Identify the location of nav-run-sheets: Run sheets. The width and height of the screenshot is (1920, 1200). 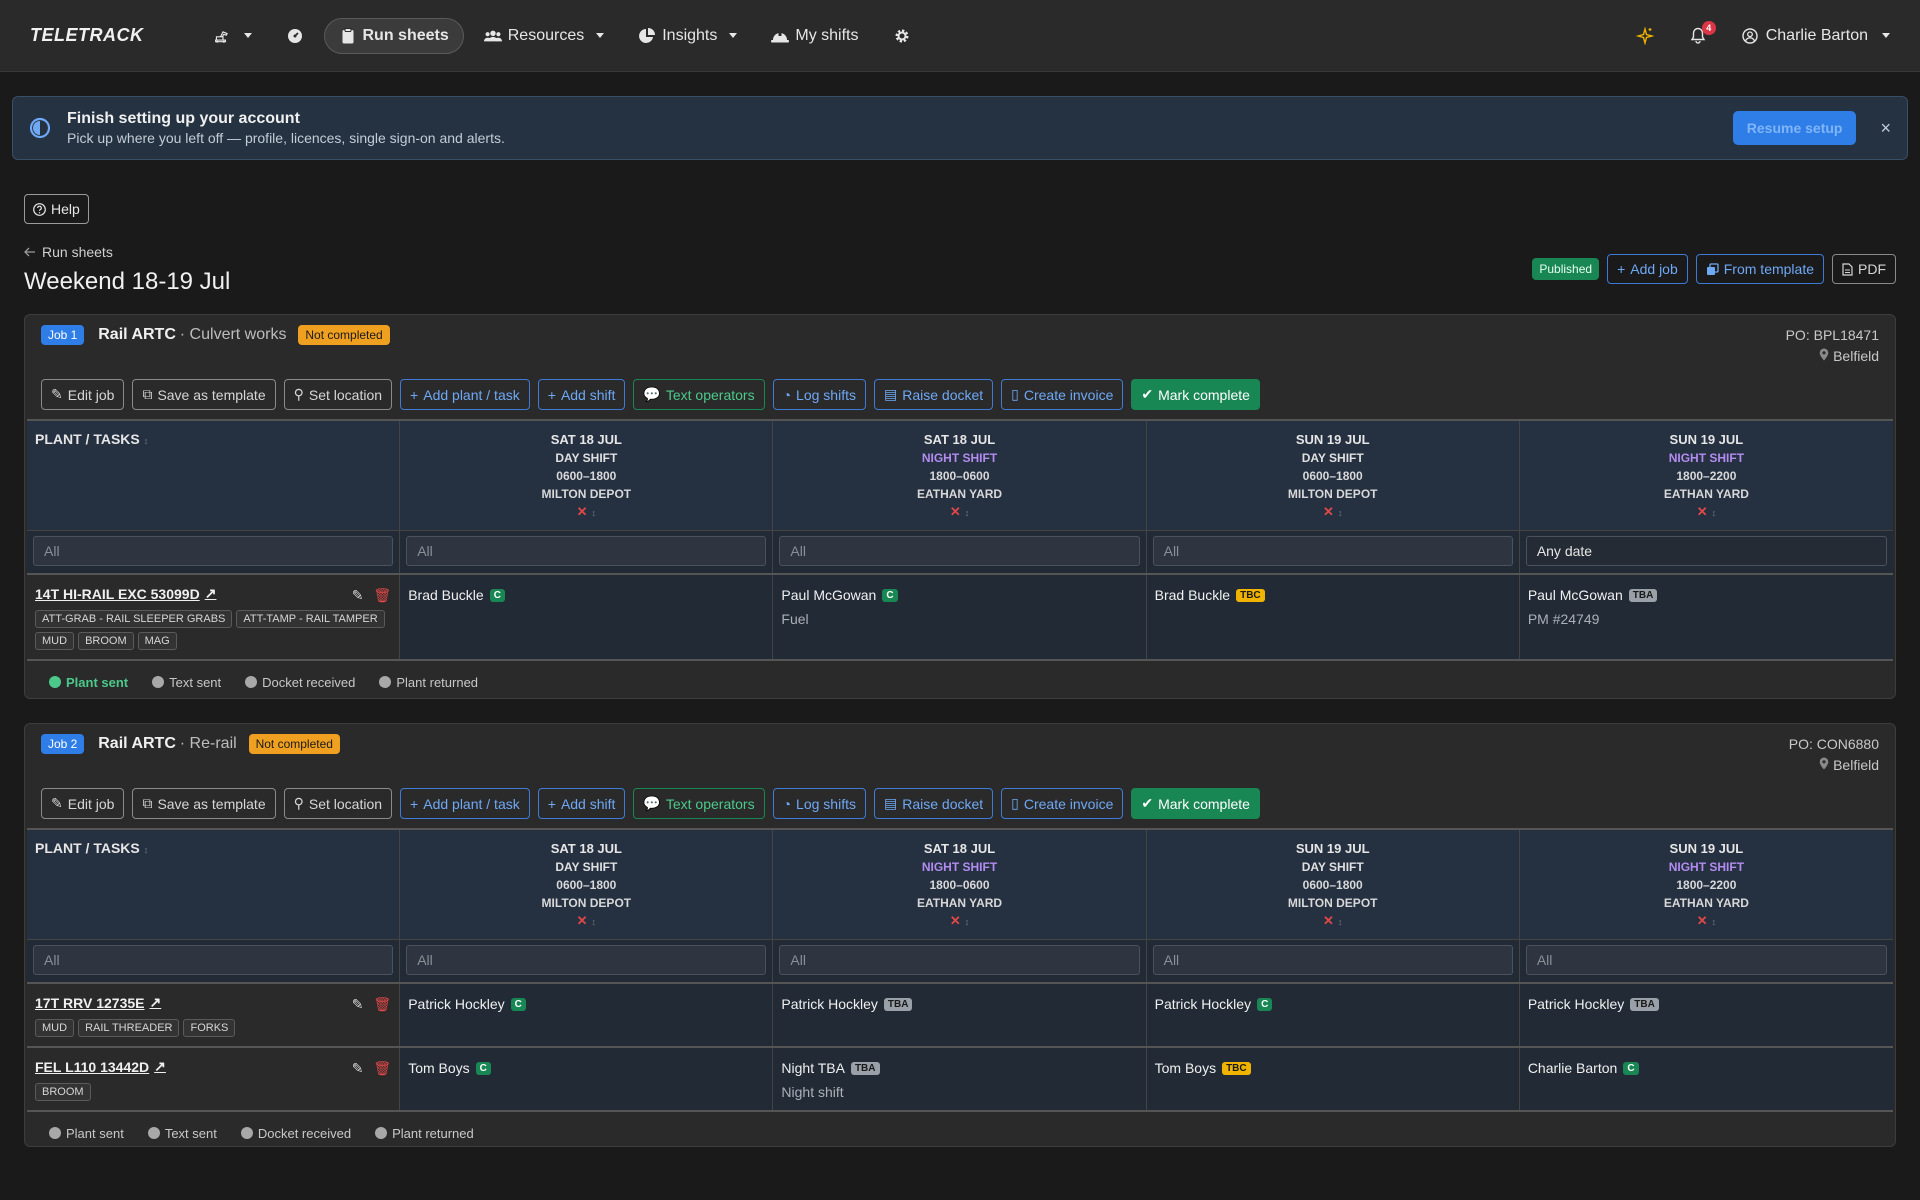
(393, 35).